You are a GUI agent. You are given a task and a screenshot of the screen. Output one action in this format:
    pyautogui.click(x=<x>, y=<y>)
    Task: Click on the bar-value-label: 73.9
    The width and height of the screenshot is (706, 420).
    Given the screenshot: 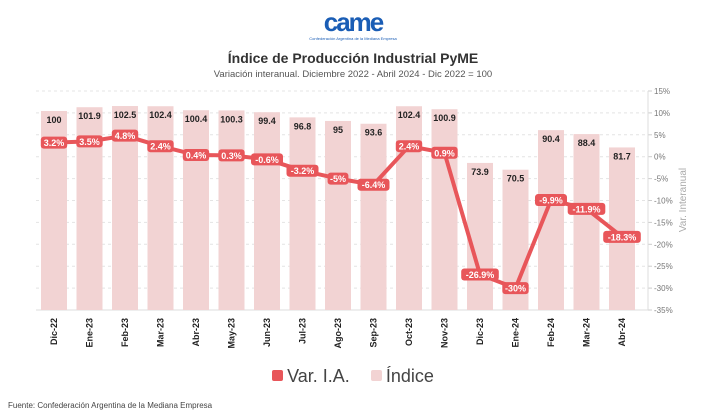 What is the action you would take?
    pyautogui.click(x=480, y=172)
    